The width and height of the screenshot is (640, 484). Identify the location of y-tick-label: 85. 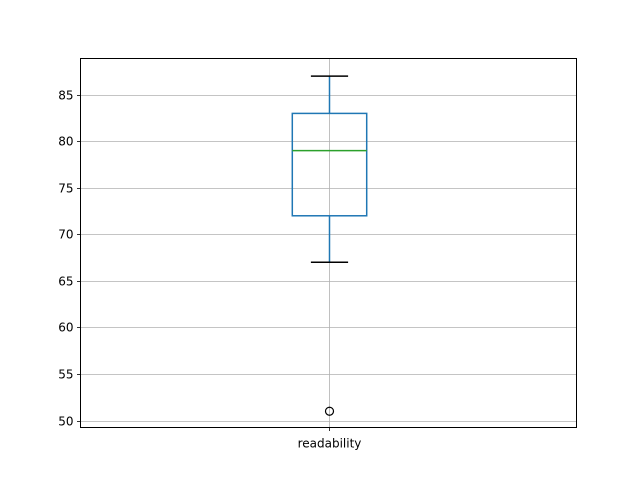
(65, 96).